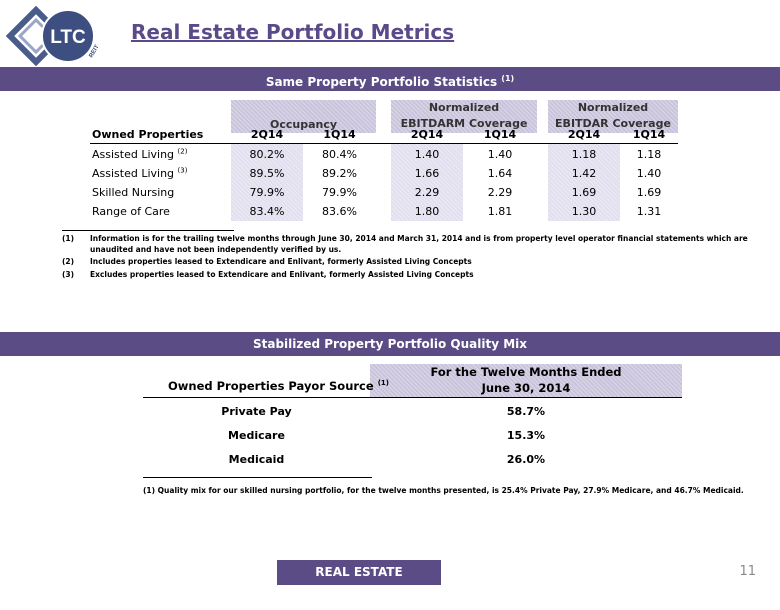 The height and width of the screenshot is (610, 780). Describe the element at coordinates (133, 192) in the screenshot. I see `row-label: Skilled Nursing` at that location.